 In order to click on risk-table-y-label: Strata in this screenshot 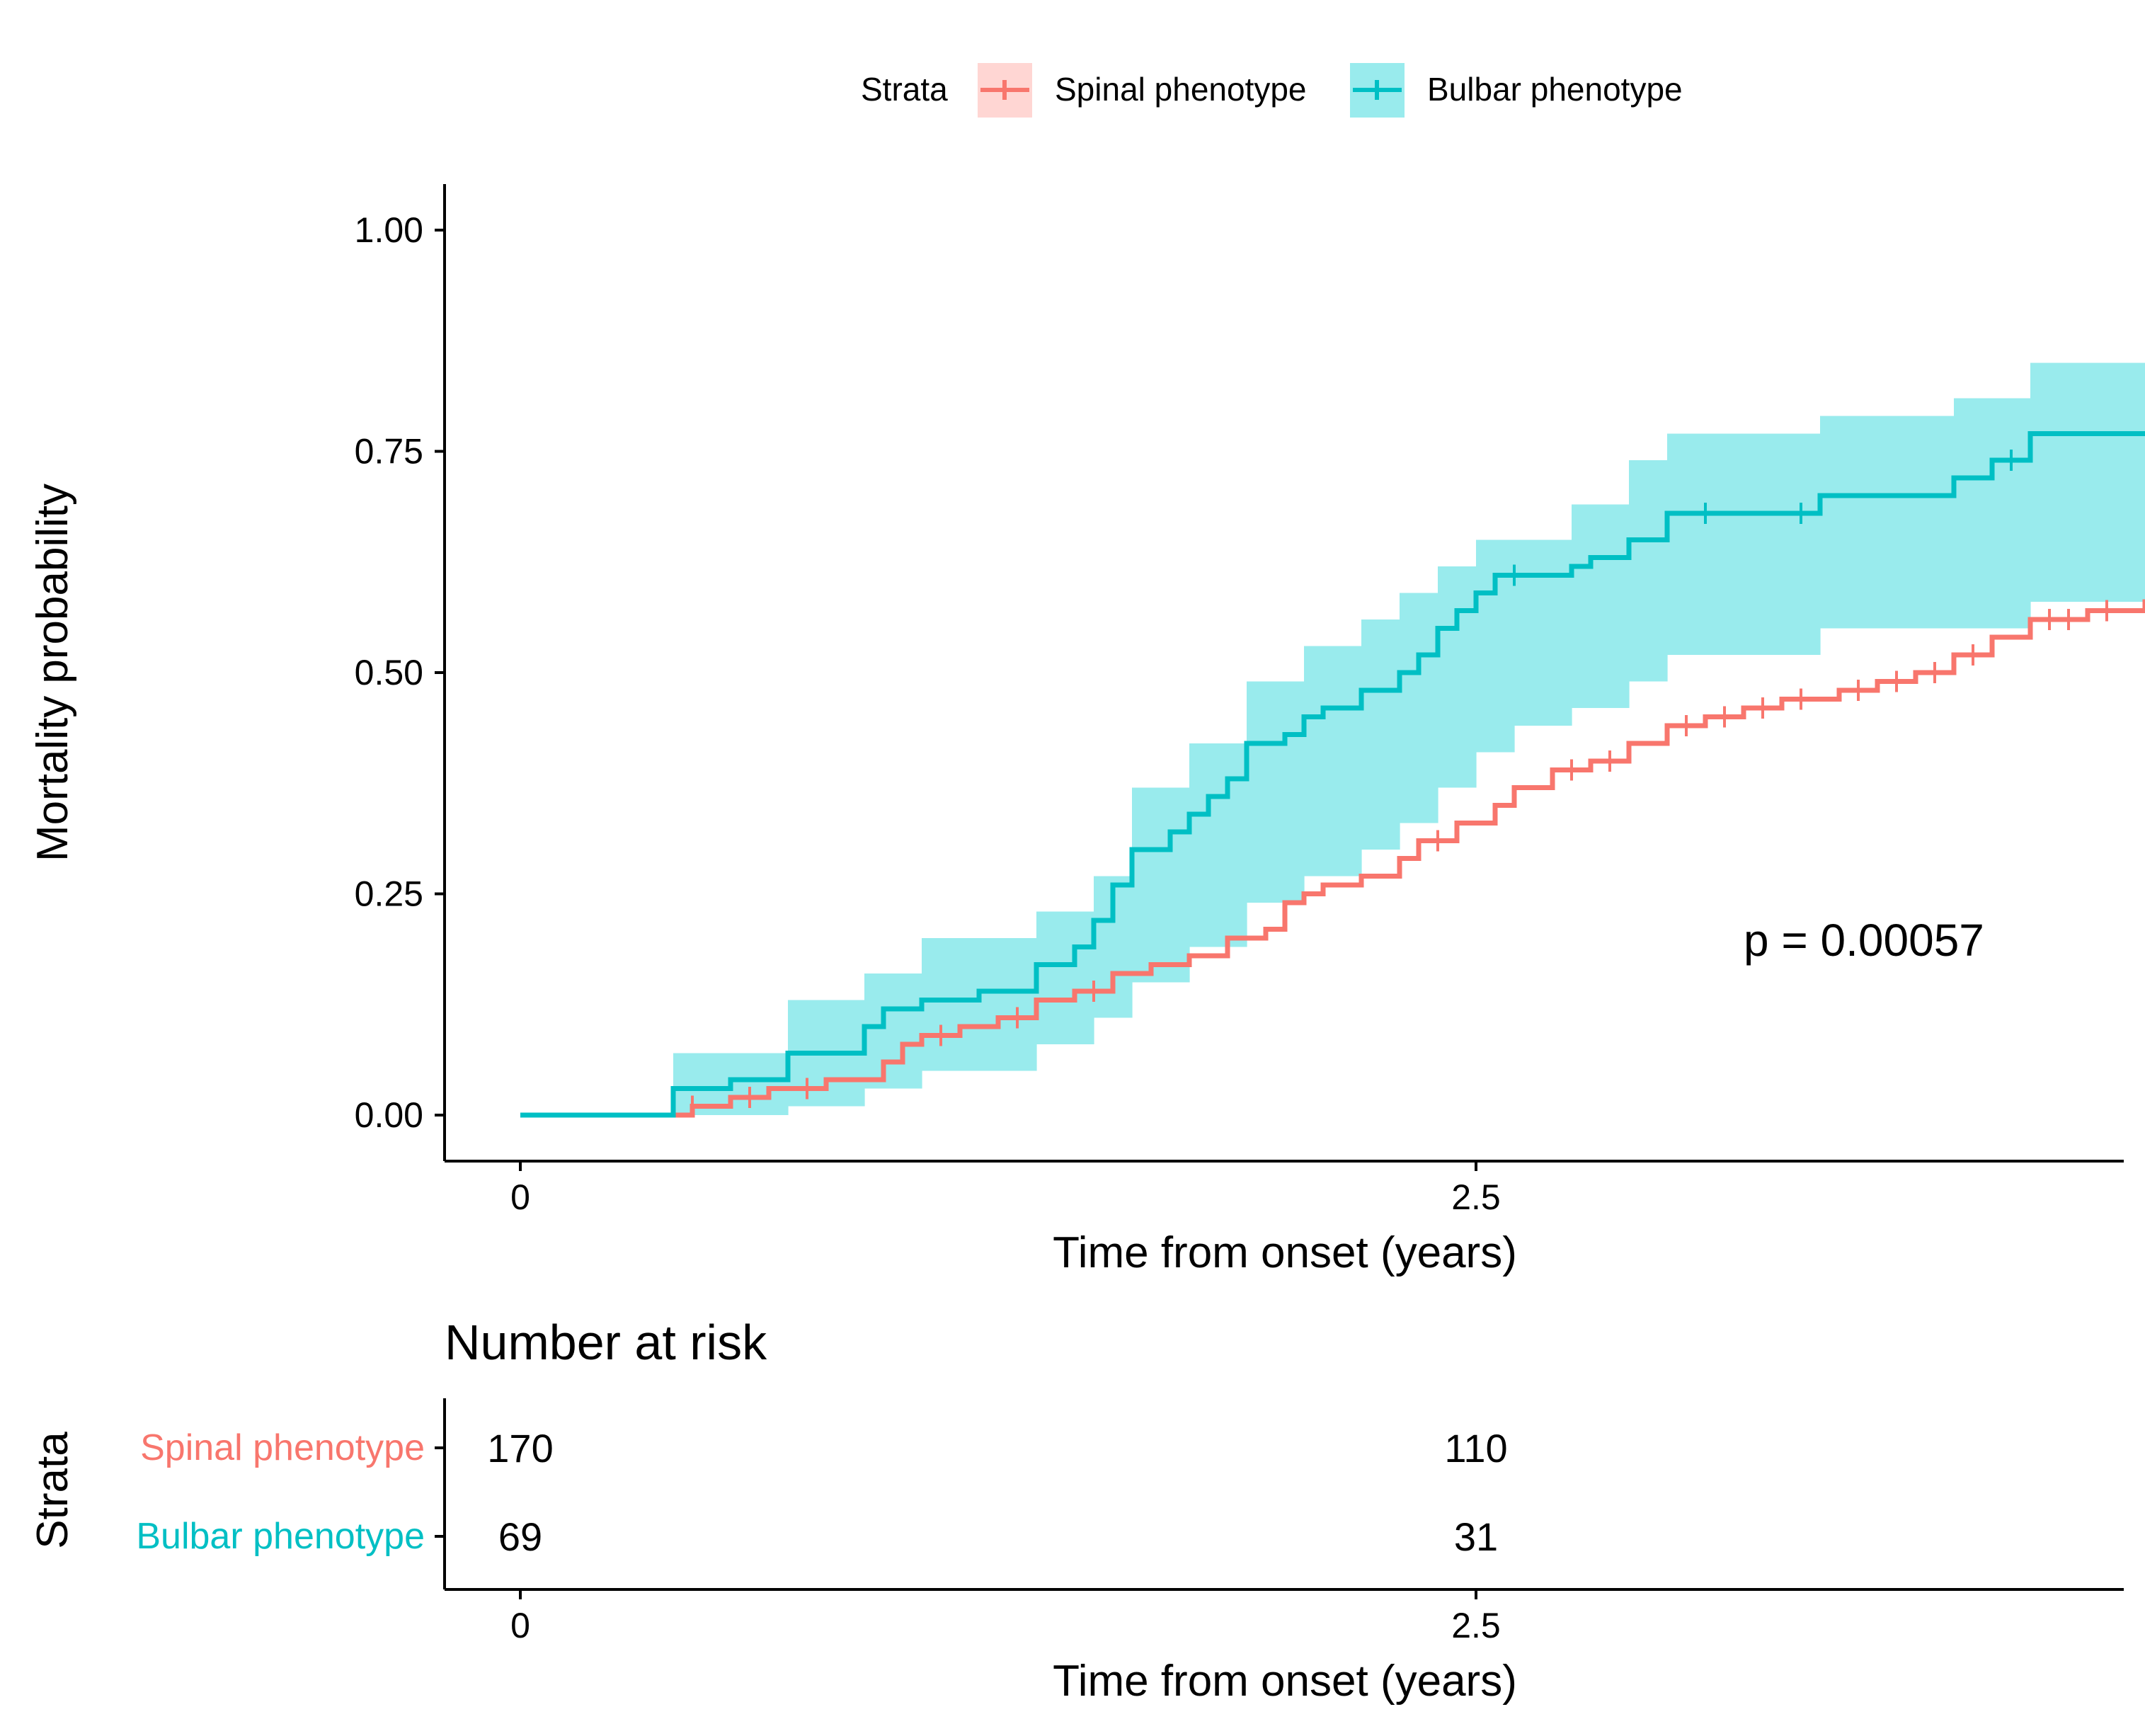, I will do `click(52, 1491)`.